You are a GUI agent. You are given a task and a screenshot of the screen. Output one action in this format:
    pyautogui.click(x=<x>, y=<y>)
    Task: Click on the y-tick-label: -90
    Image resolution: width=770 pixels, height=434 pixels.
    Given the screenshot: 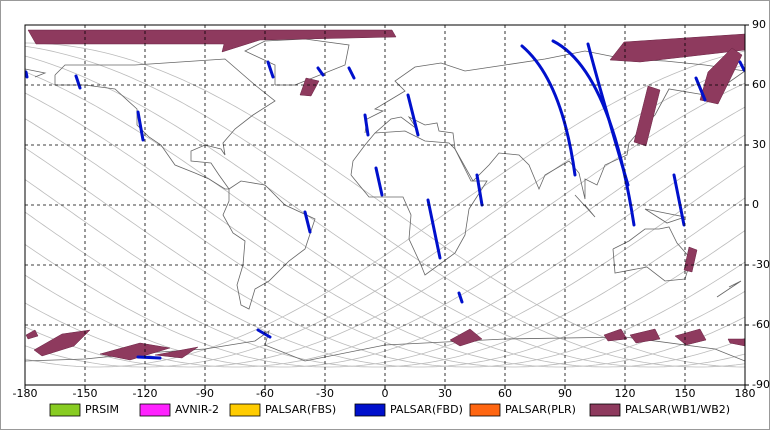 What is the action you would take?
    pyautogui.click(x=761, y=384)
    